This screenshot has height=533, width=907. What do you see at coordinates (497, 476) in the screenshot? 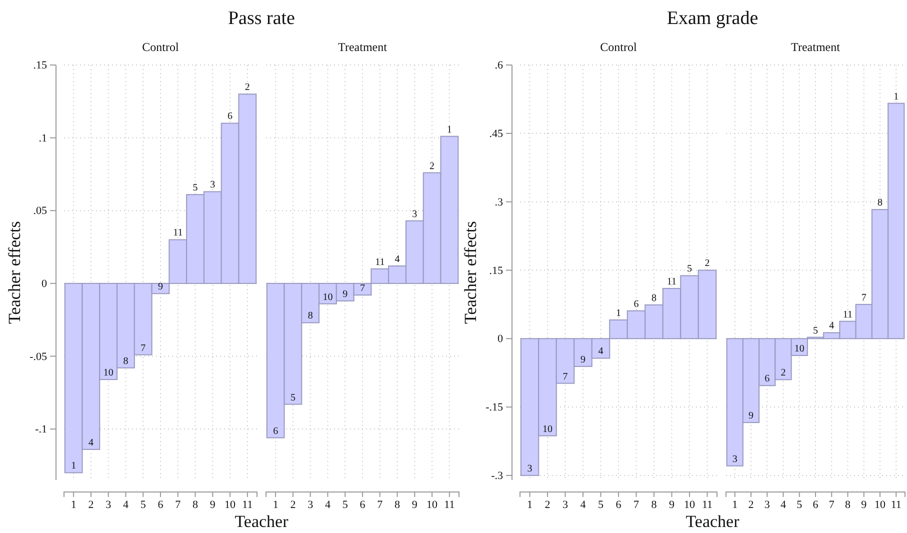
I see `y-tick-label: -.3` at bounding box center [497, 476].